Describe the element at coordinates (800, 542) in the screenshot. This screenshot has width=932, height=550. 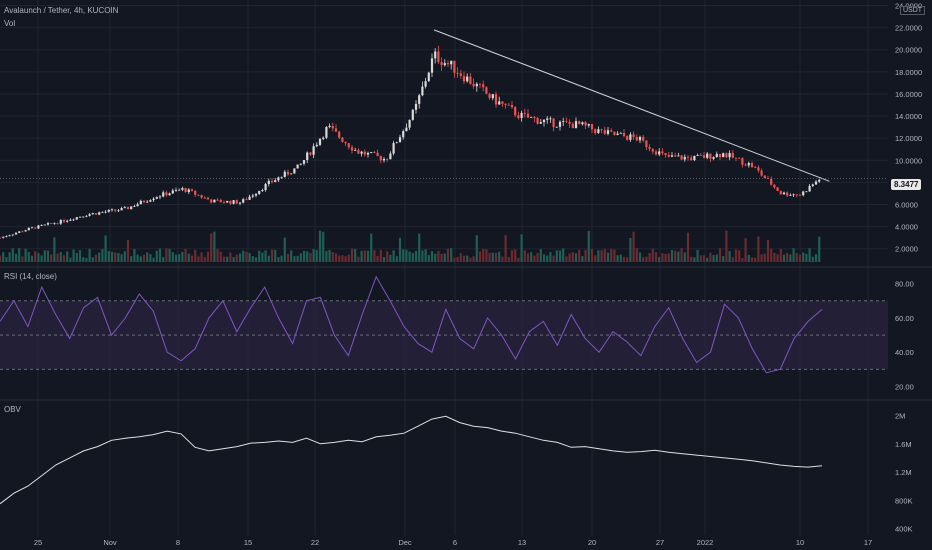
I see `x-tick-label: 10` at that location.